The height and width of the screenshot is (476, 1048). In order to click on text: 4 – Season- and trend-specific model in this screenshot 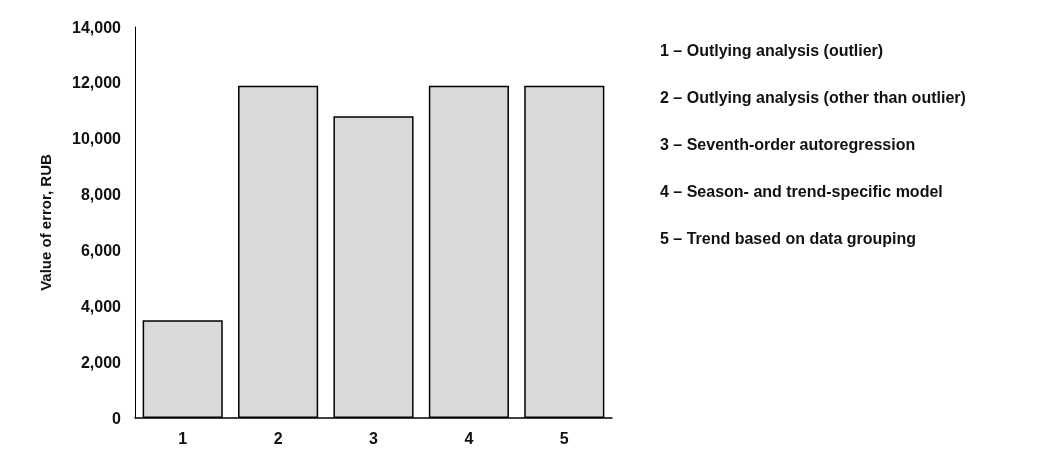, I will do `click(801, 191)`.